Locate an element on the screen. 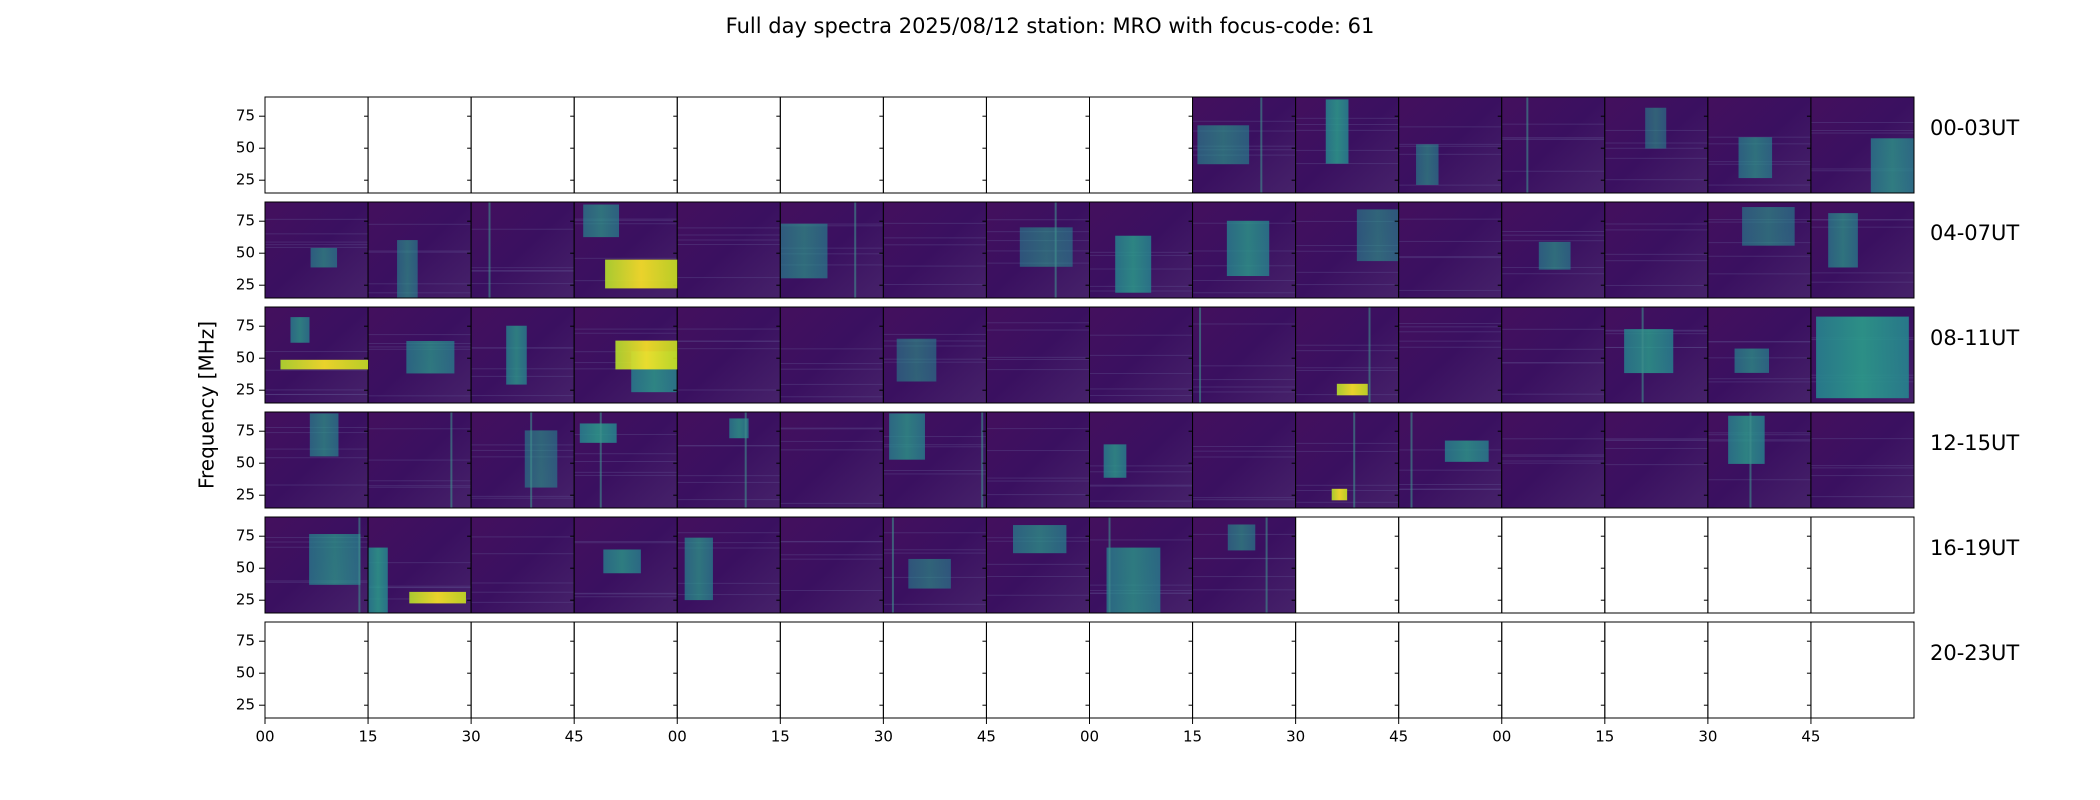 The image size is (2100, 800). row-12-15UT: 75 50 25 12-15UT is located at coordinates (1127, 460).